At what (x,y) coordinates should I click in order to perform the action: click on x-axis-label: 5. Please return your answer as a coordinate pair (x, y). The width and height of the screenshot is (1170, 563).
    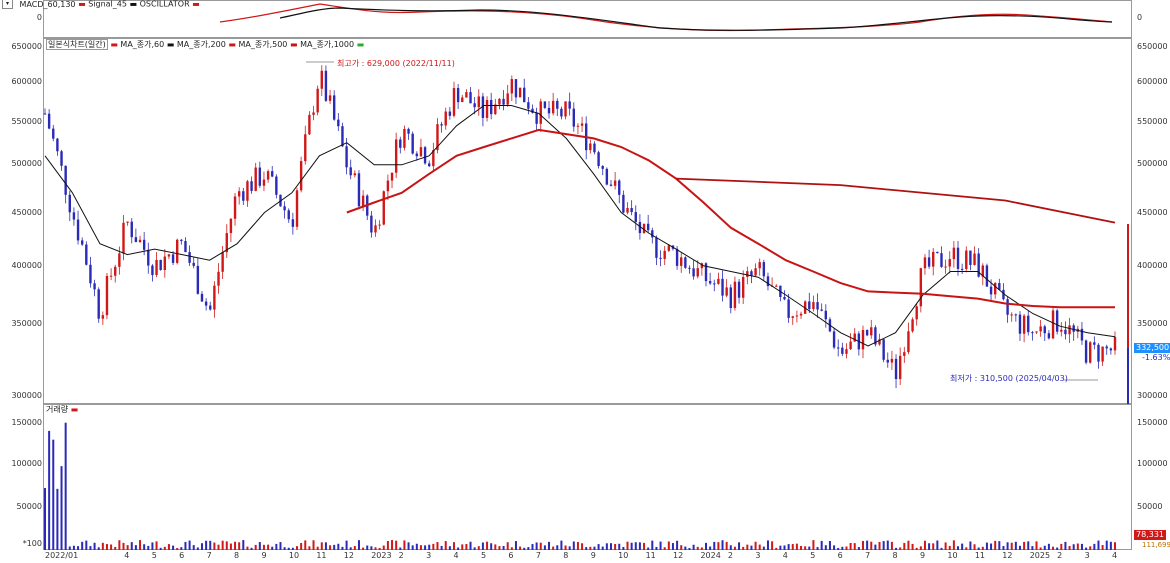
    Looking at the image, I should click on (483, 555).